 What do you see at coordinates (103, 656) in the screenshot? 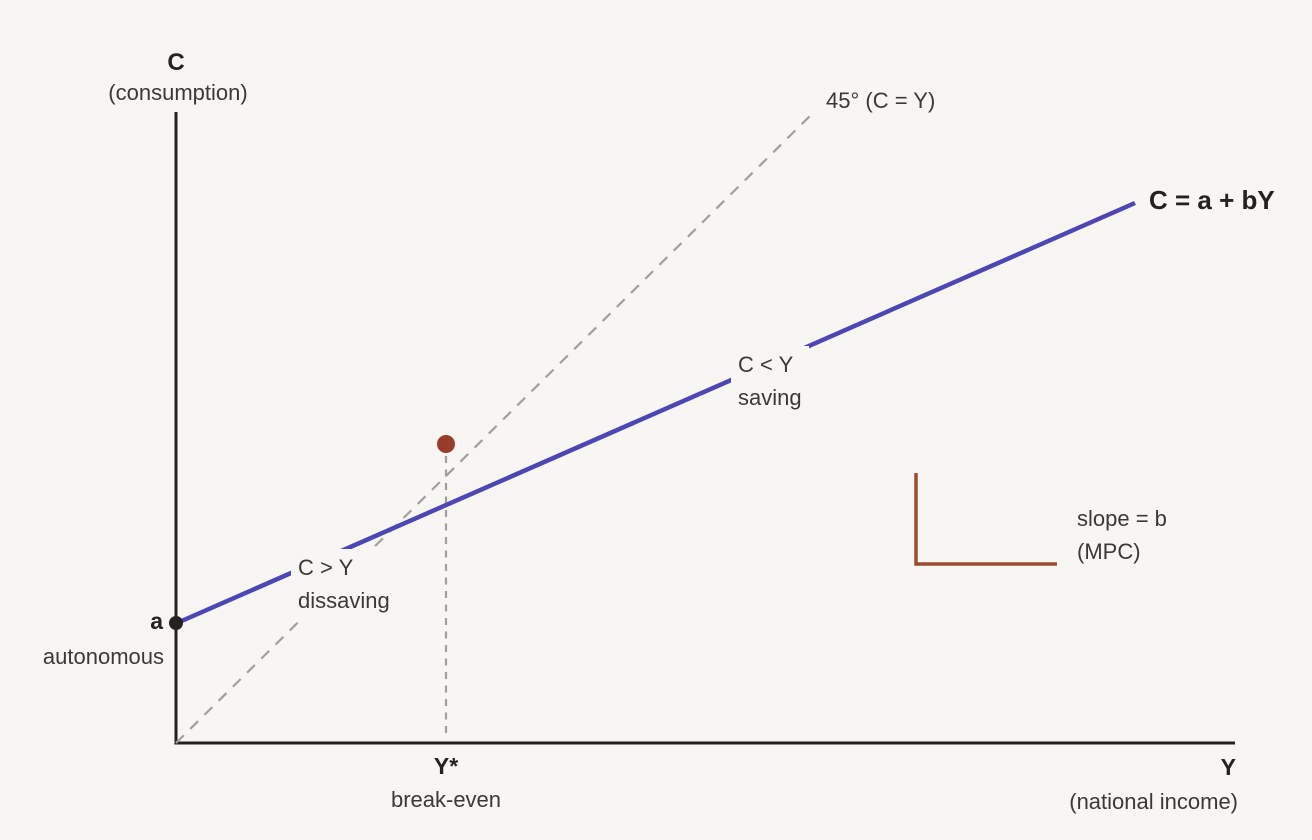
I see `intercept-subtitle: autonomous` at bounding box center [103, 656].